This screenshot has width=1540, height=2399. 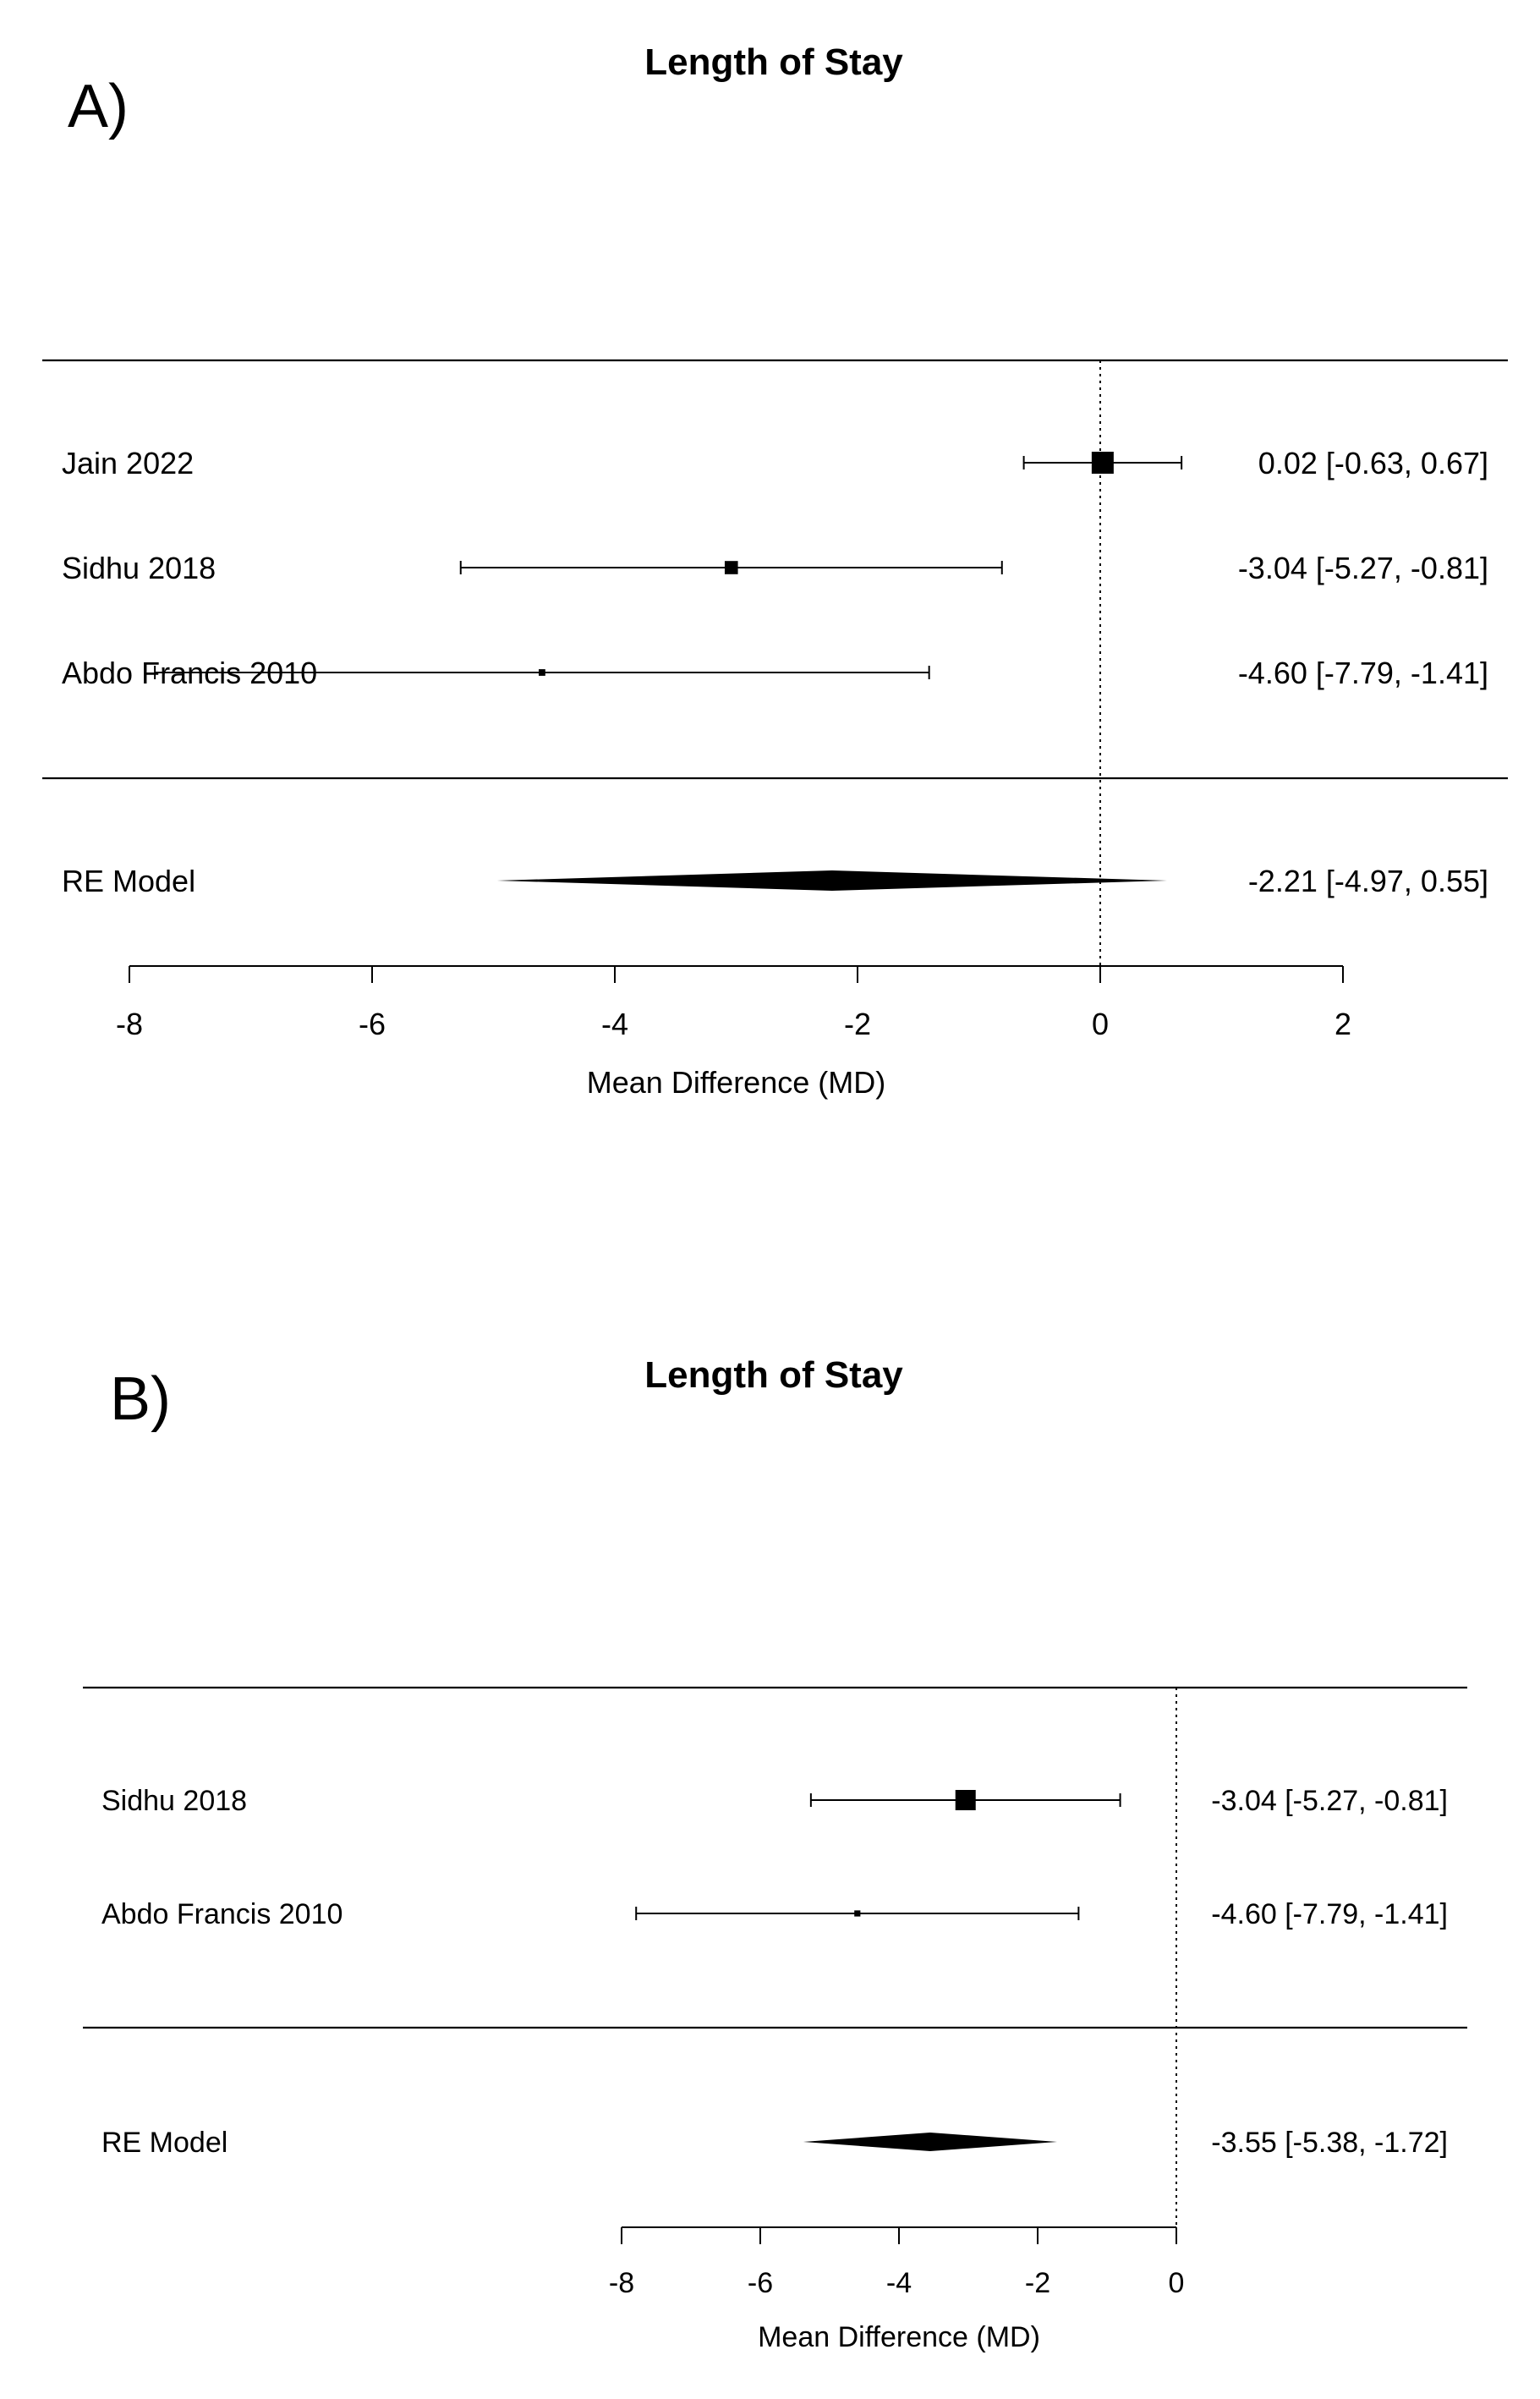 What do you see at coordinates (1373, 463) in the screenshot?
I see `study-effect-label: 0.02 [-0.63, 0.67]` at bounding box center [1373, 463].